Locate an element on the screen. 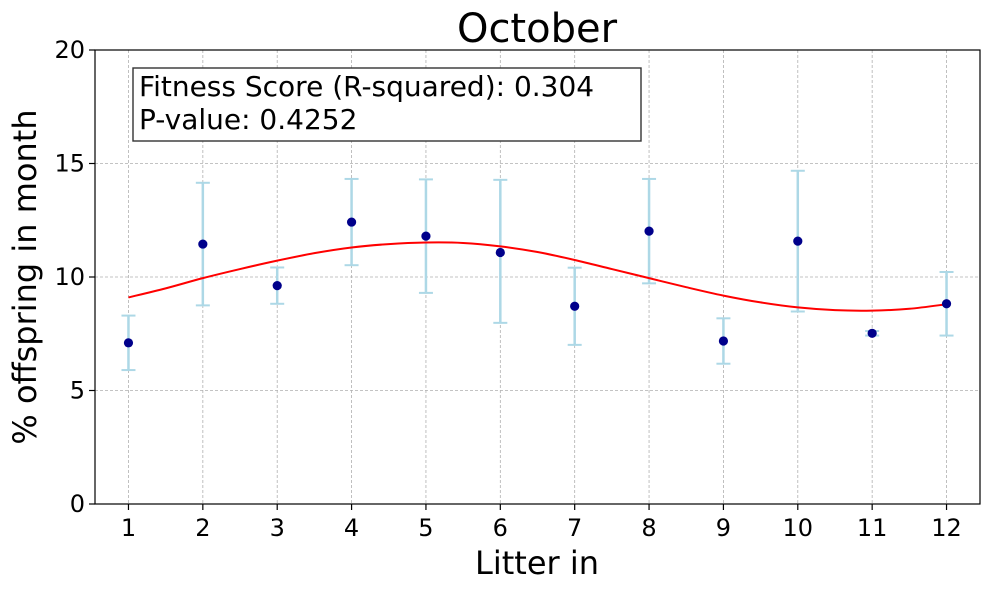 The height and width of the screenshot is (590, 989). x-tick-label: 5 is located at coordinates (425, 528).